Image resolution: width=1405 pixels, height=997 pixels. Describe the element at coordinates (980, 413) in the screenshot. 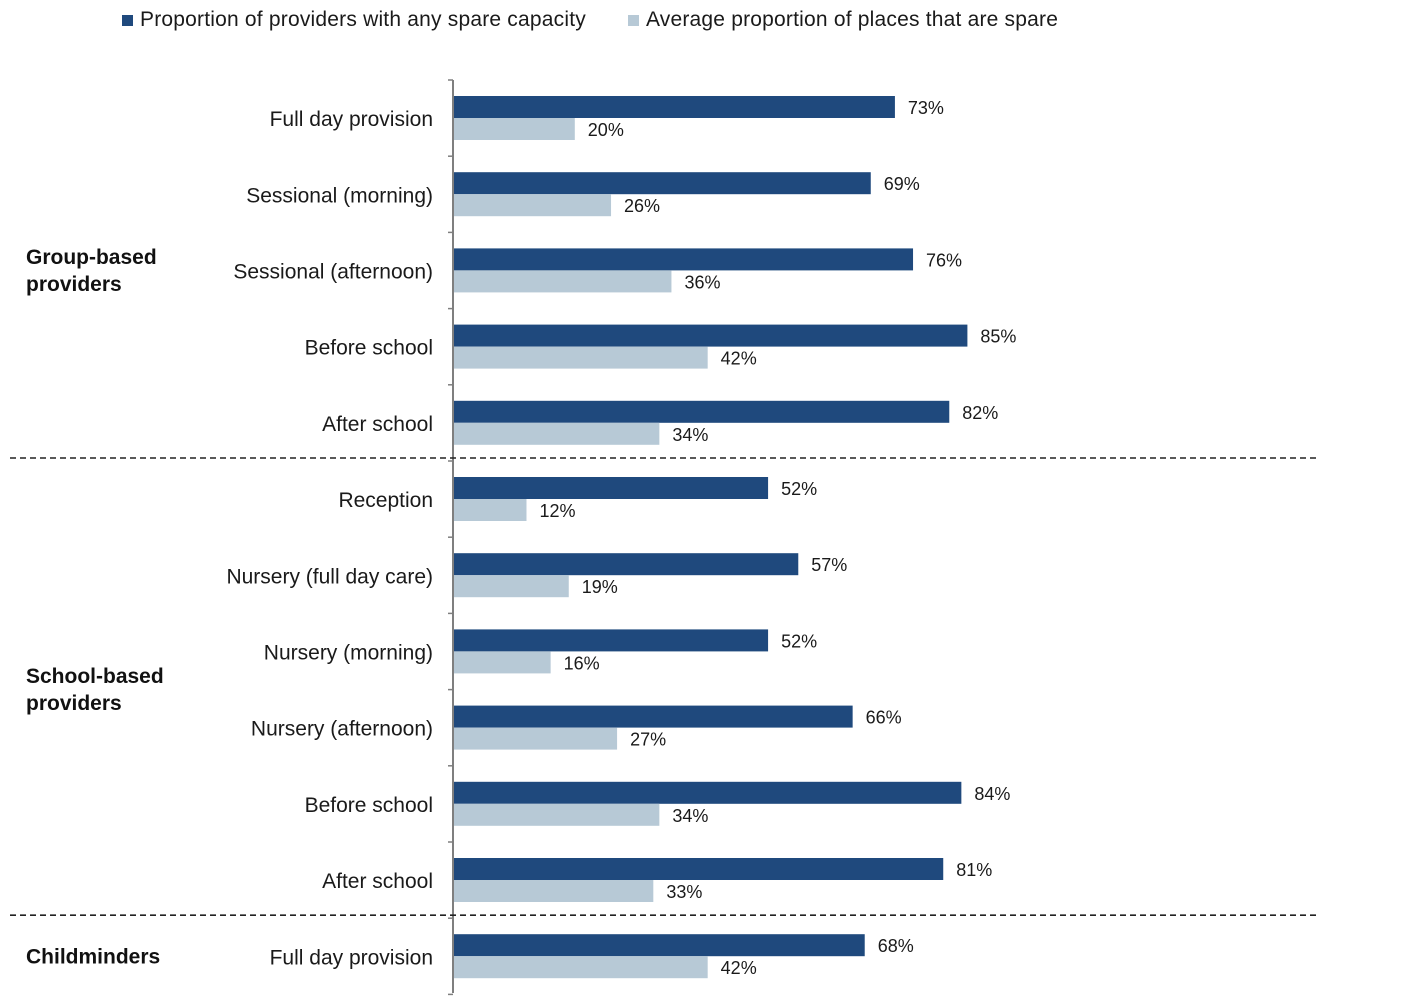

I see `data-label-spare-capacity: 82%` at that location.